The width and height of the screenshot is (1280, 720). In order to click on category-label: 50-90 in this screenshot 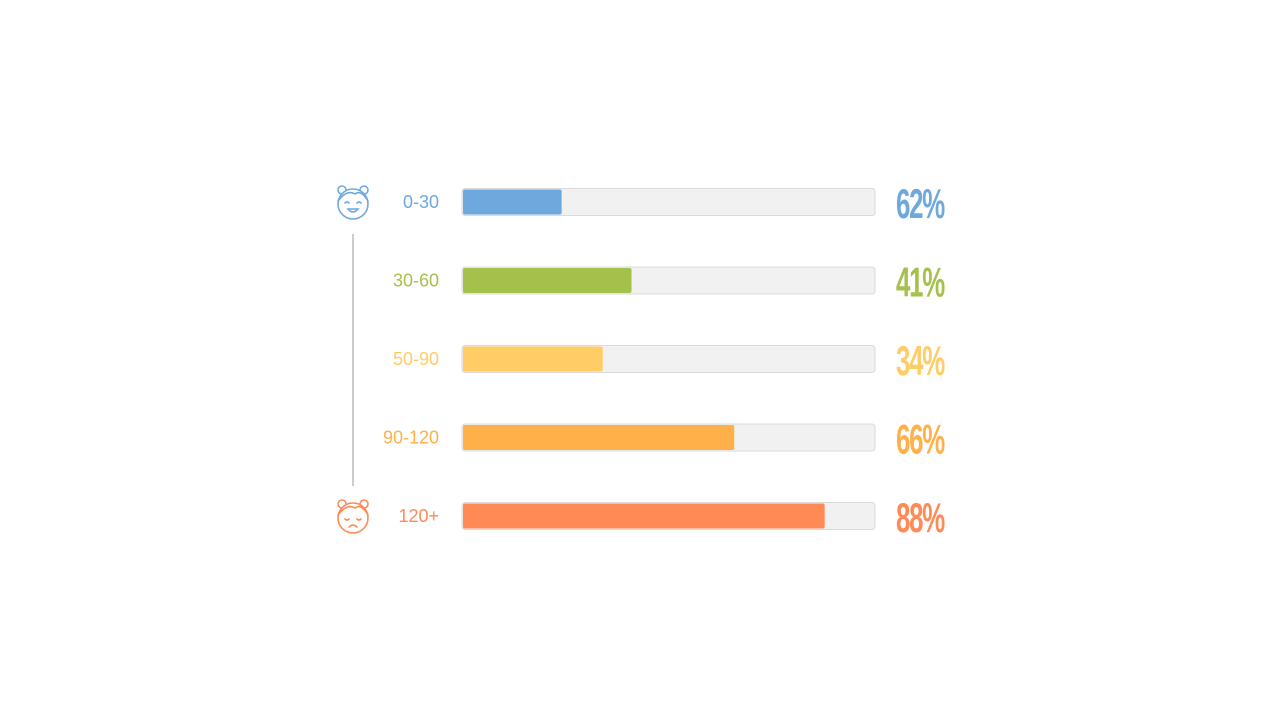, I will do `click(416, 359)`.